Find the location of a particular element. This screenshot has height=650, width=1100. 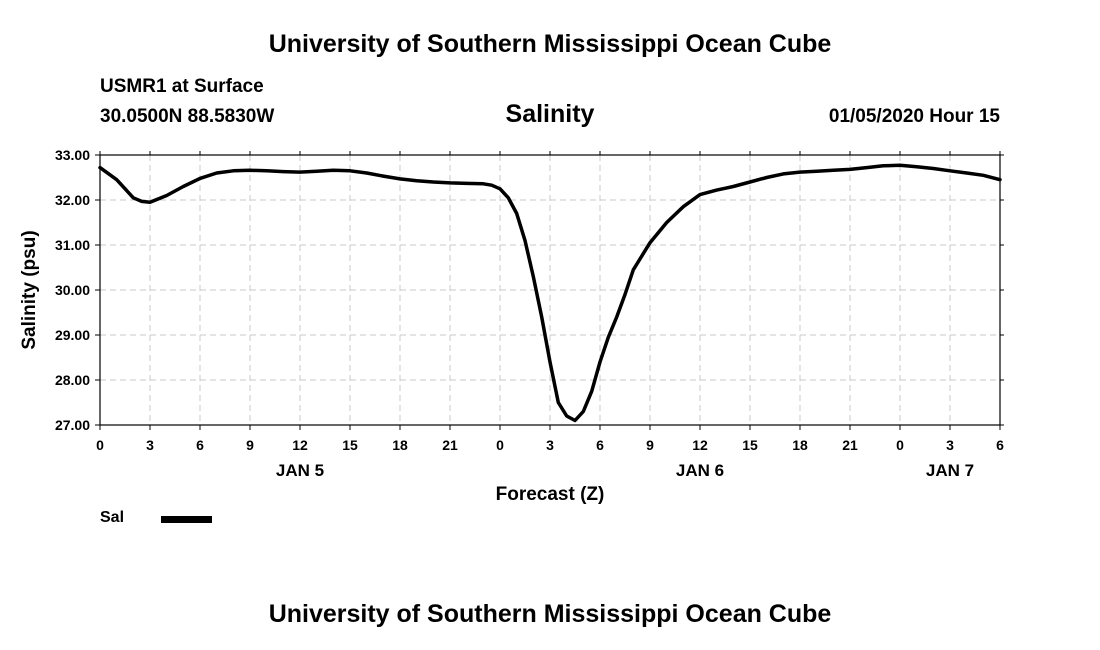

y-tick-label: 29.00 is located at coordinates (72, 335).